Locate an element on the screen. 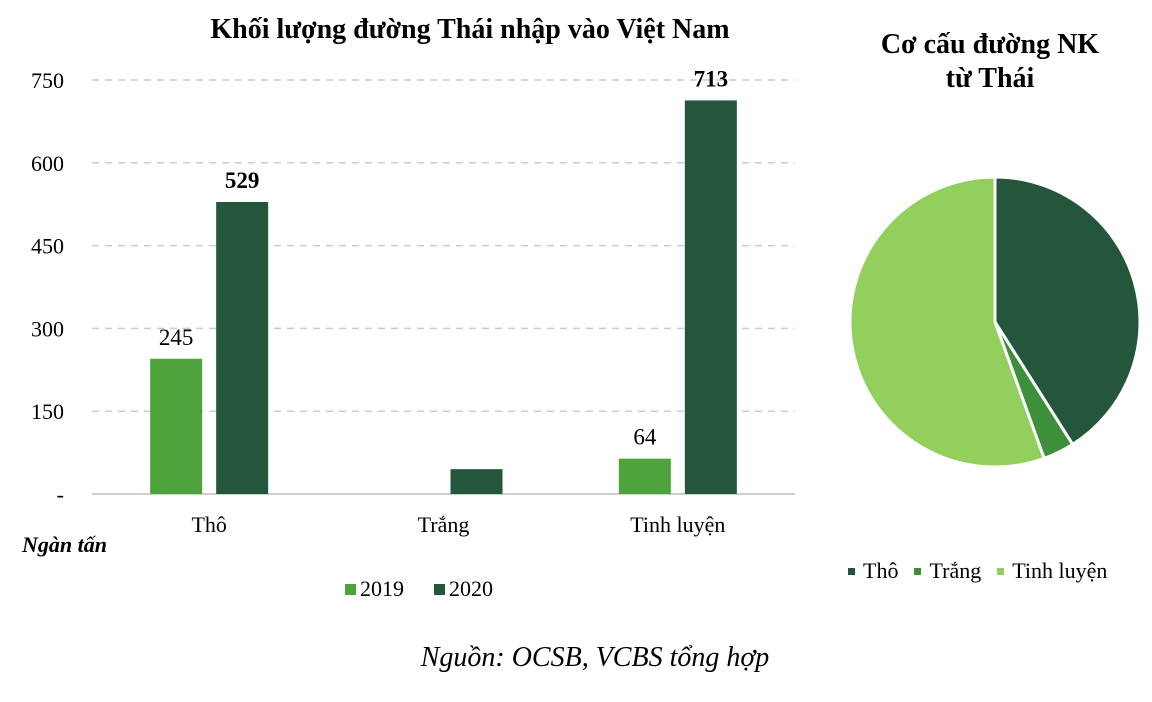 The image size is (1152, 702). source-note: Nguồn: OCSB, VCBS tổng hợp is located at coordinates (595, 657).